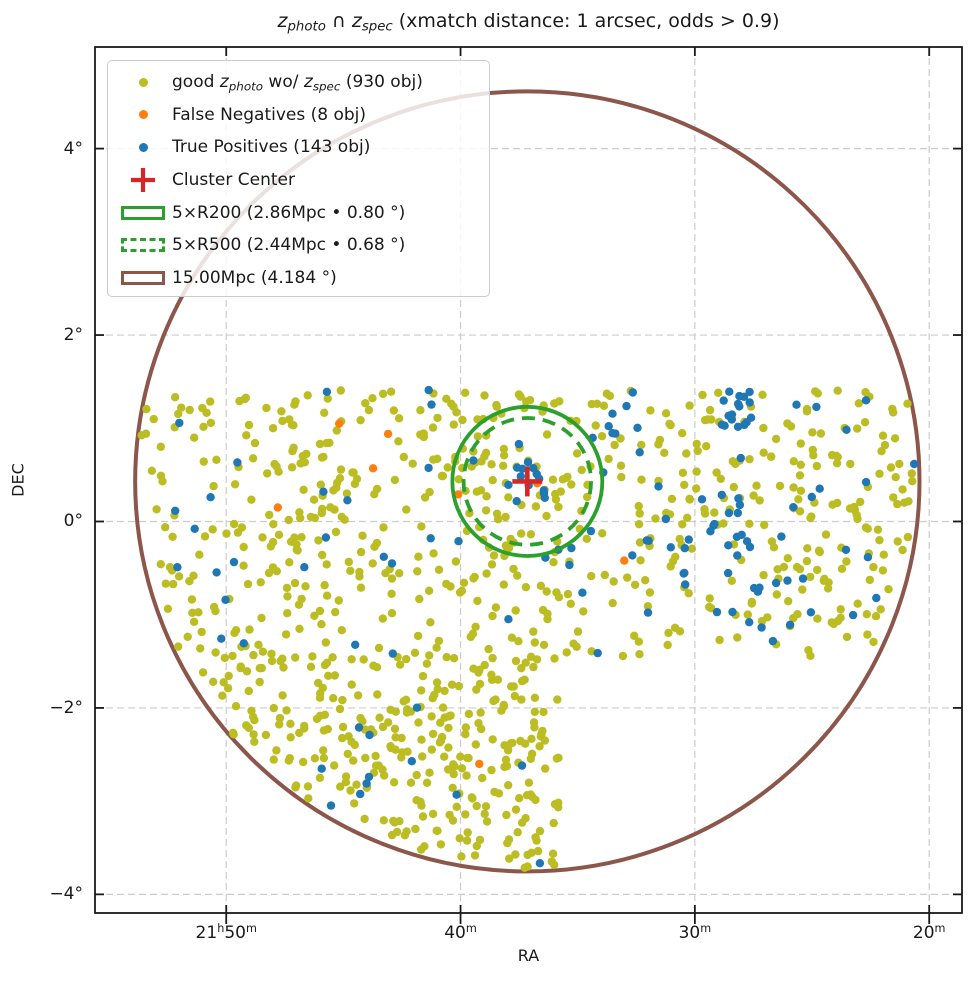 The height and width of the screenshot is (989, 975). I want to click on text-segment: (xmatch distance: 1 arcsec, odds > 0.9), so click(586, 21).